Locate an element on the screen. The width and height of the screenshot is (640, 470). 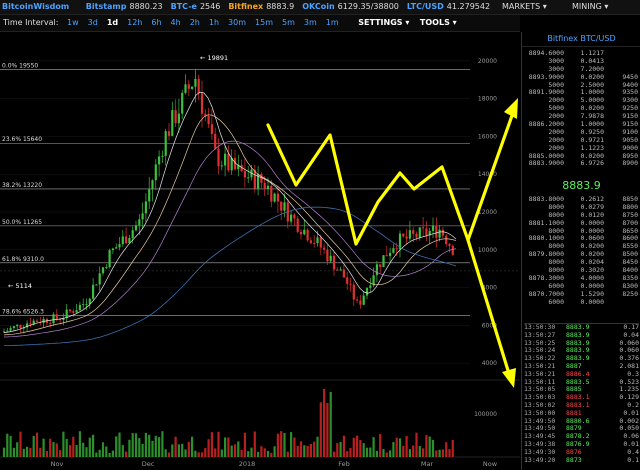
orderbook-row: 6000 0.0000 8300 is located at coordinates (581, 286).